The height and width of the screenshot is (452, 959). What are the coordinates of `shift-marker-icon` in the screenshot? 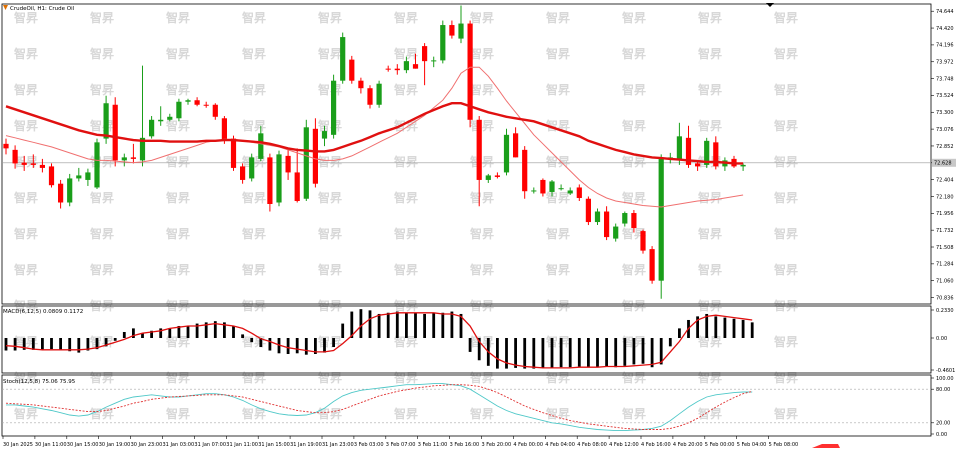 It's located at (770, 5).